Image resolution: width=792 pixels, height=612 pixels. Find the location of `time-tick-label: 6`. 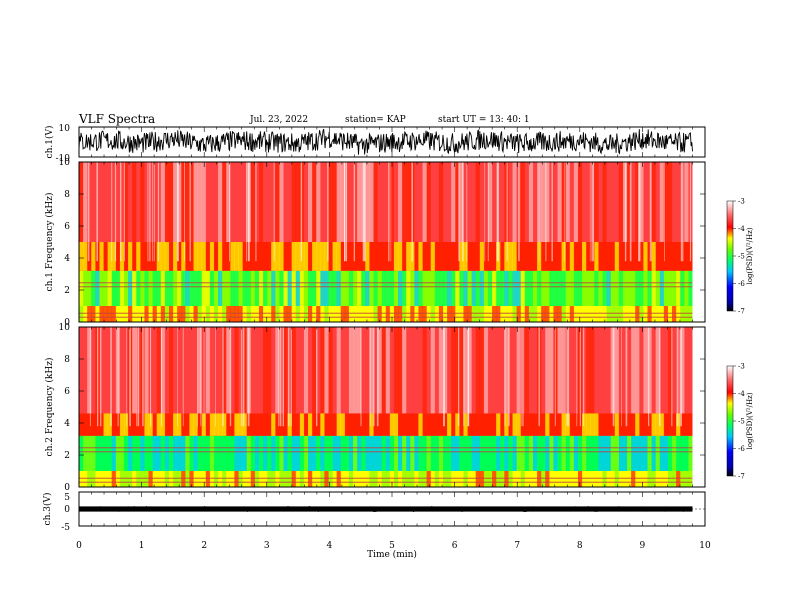

time-tick-label: 6 is located at coordinates (455, 546).